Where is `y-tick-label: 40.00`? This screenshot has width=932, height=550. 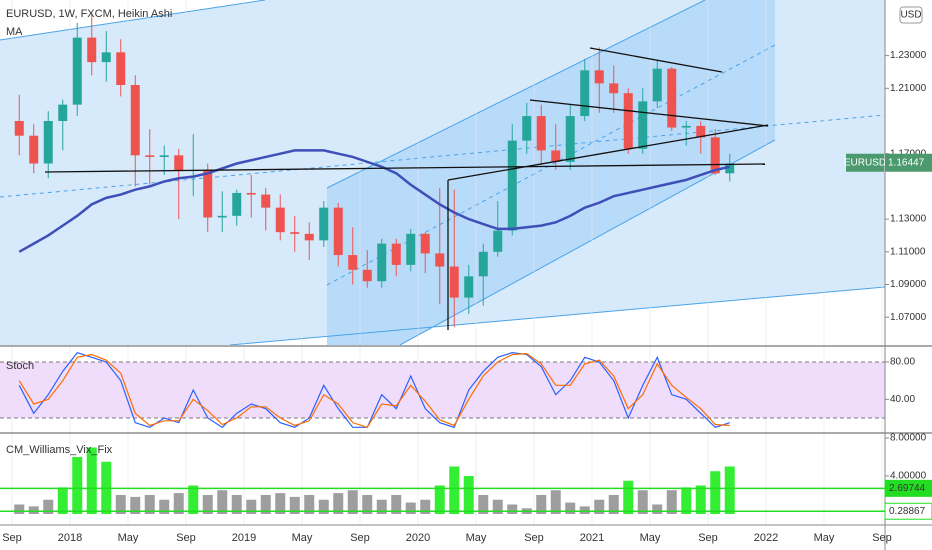
y-tick-label: 40.00 is located at coordinates (902, 399).